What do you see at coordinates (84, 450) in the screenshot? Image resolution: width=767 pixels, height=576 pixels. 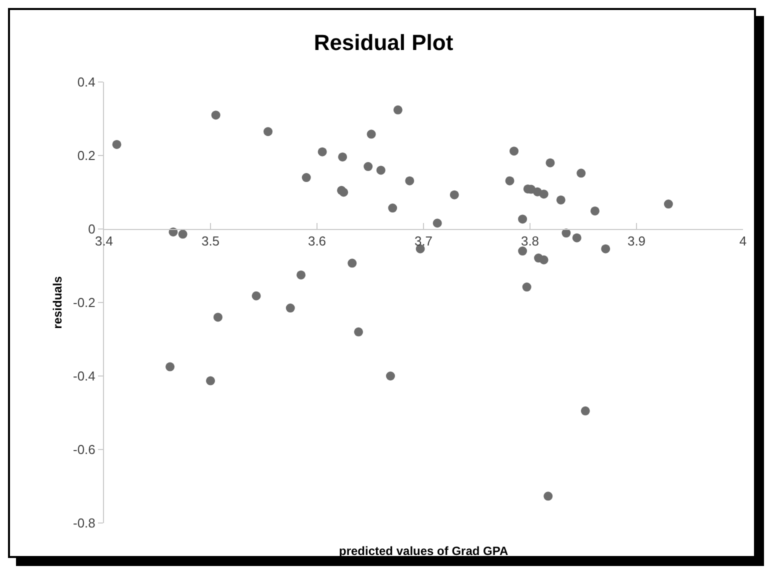 I see `y-tick-label: -0.6` at bounding box center [84, 450].